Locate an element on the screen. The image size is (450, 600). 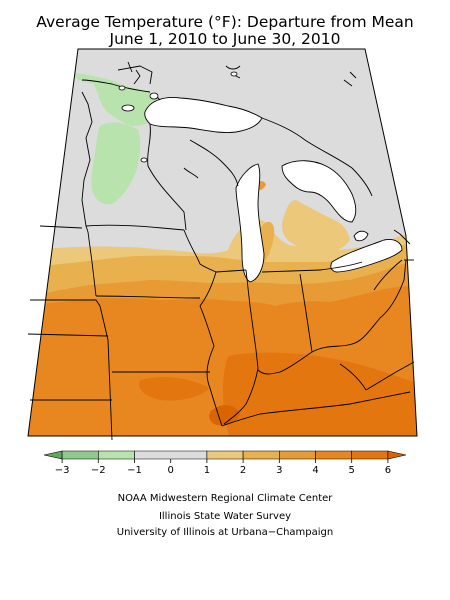
legend-tick-label: 0 is located at coordinates (171, 470).